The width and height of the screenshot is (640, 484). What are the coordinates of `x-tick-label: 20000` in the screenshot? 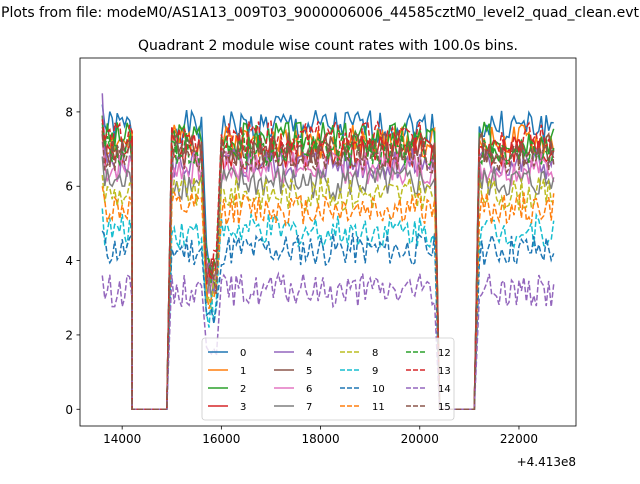 It's located at (420, 439).